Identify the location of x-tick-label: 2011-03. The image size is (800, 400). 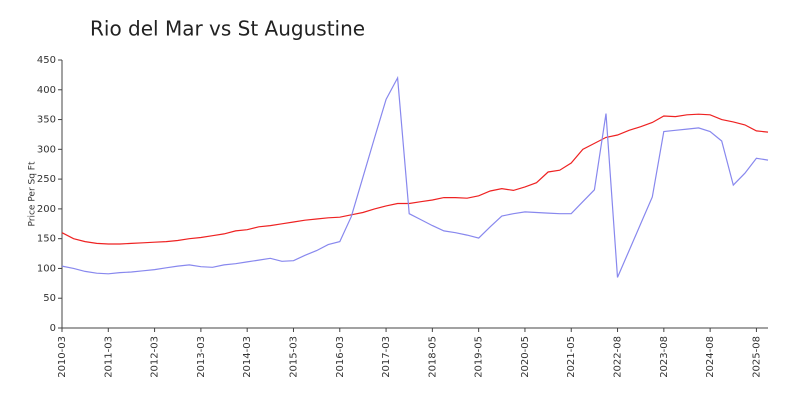
(108, 357).